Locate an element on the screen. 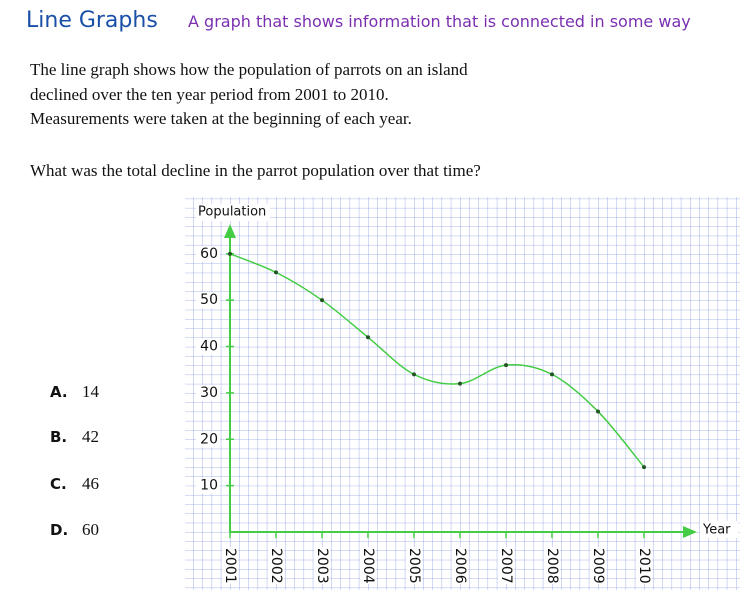 Image resolution: width=755 pixels, height=593 pixels. option-letter: C. is located at coordinates (58, 484).